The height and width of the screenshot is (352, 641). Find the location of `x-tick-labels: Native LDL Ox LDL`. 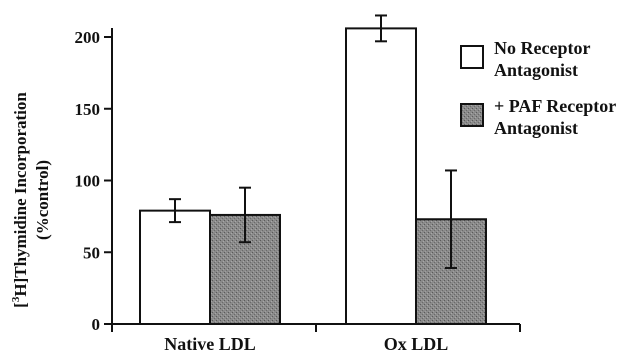

x-tick-labels: Native LDL Ox LDL is located at coordinates (306, 343).